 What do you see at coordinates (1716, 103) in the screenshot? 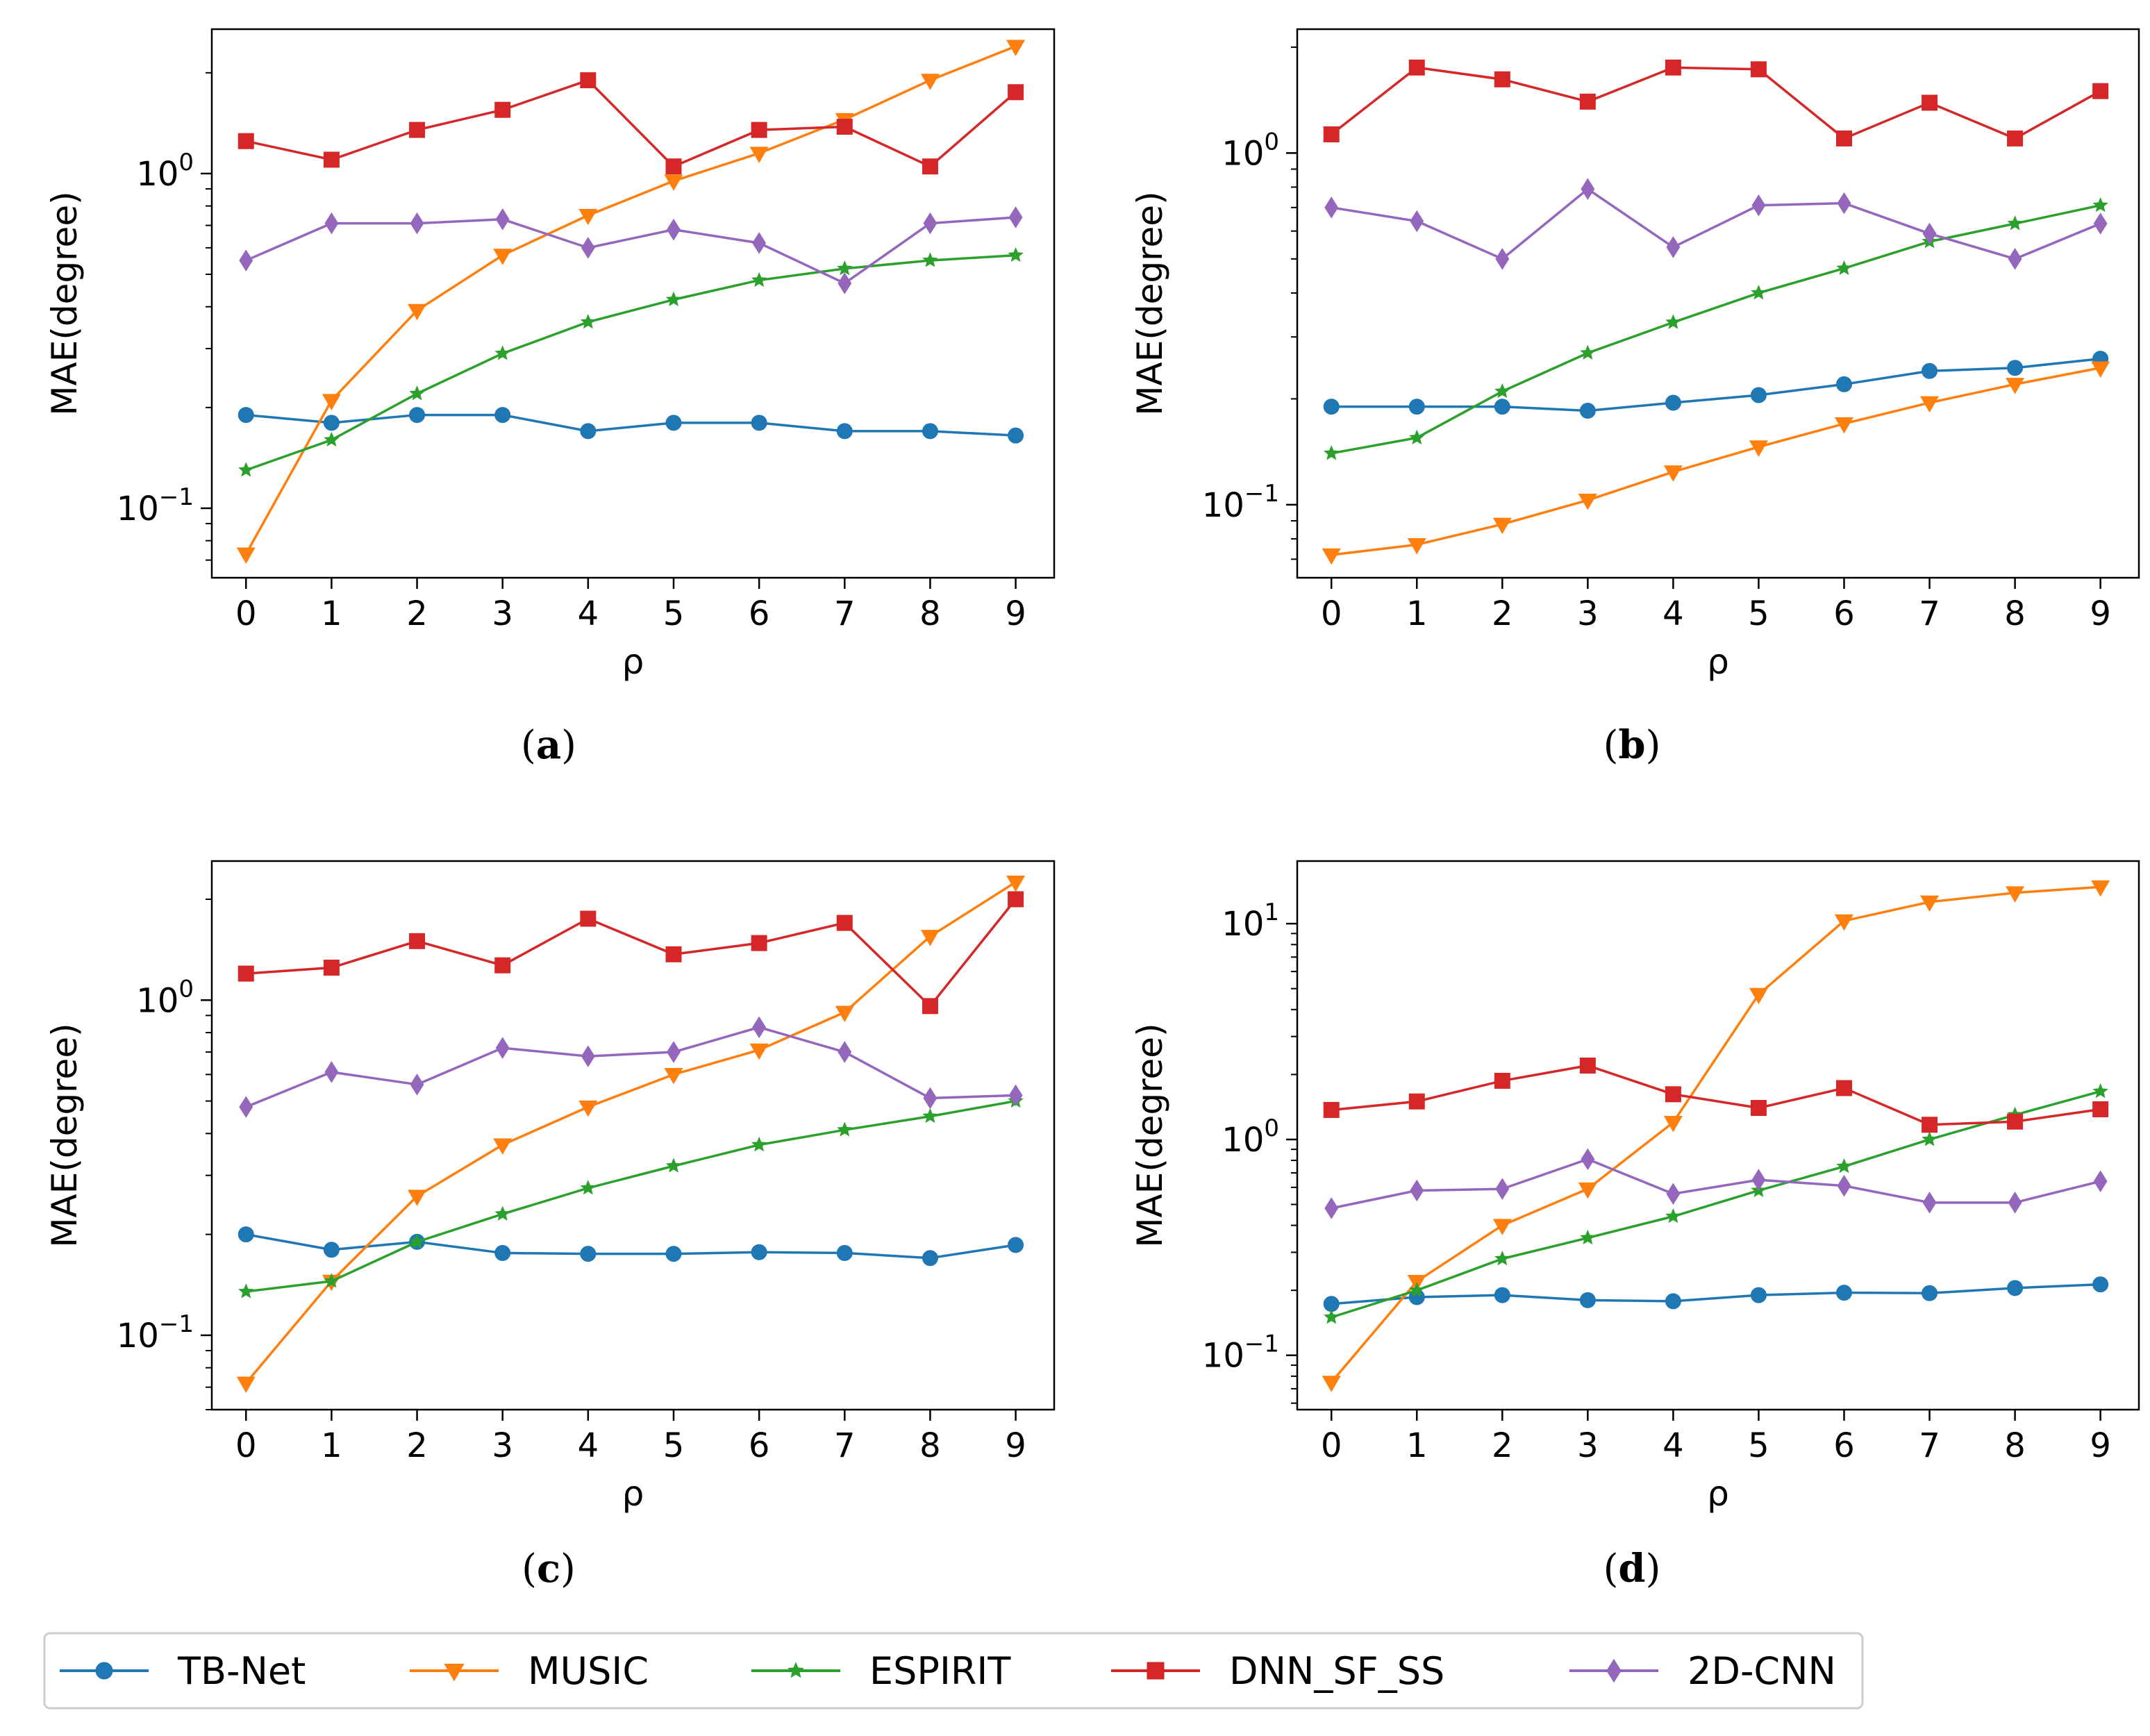
I see `series-dnn-sf-ss` at bounding box center [1716, 103].